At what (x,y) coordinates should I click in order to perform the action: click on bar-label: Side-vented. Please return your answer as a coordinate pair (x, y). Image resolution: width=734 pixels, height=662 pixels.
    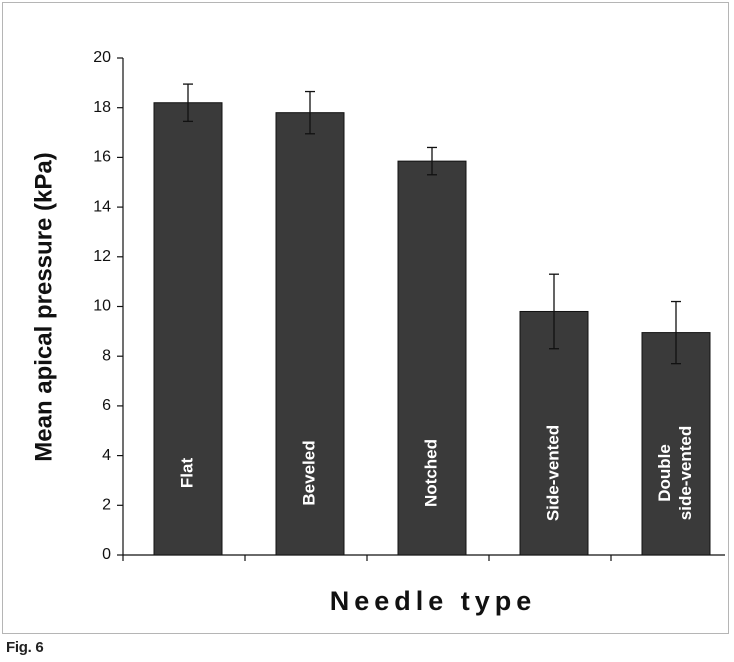
    Looking at the image, I should click on (552, 473).